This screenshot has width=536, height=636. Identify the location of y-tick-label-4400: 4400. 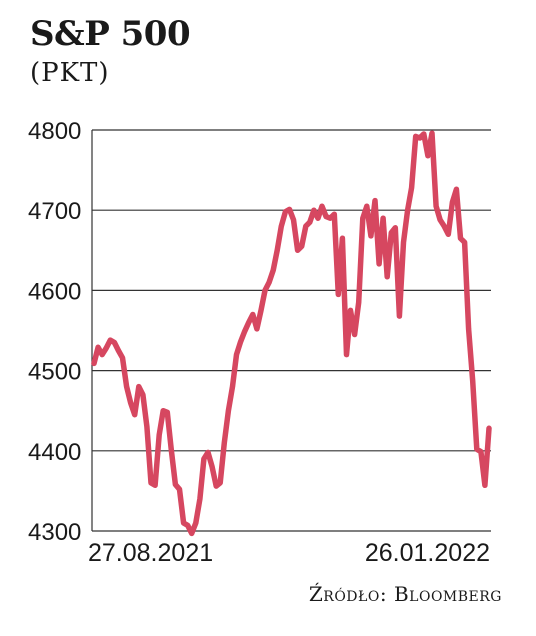
(54, 452).